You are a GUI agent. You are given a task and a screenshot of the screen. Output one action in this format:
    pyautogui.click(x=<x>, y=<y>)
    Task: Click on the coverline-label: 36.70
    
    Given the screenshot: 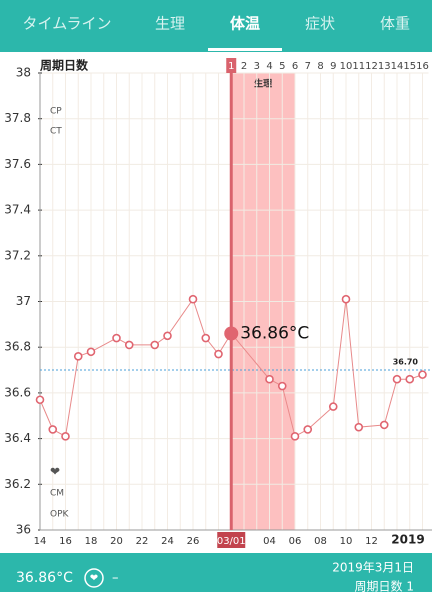 What is the action you would take?
    pyautogui.click(x=406, y=362)
    